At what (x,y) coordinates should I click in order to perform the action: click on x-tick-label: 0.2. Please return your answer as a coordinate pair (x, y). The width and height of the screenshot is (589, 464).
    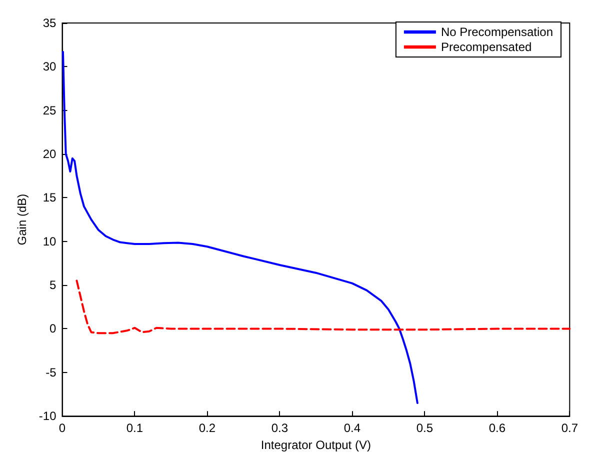
    Looking at the image, I should click on (207, 428).